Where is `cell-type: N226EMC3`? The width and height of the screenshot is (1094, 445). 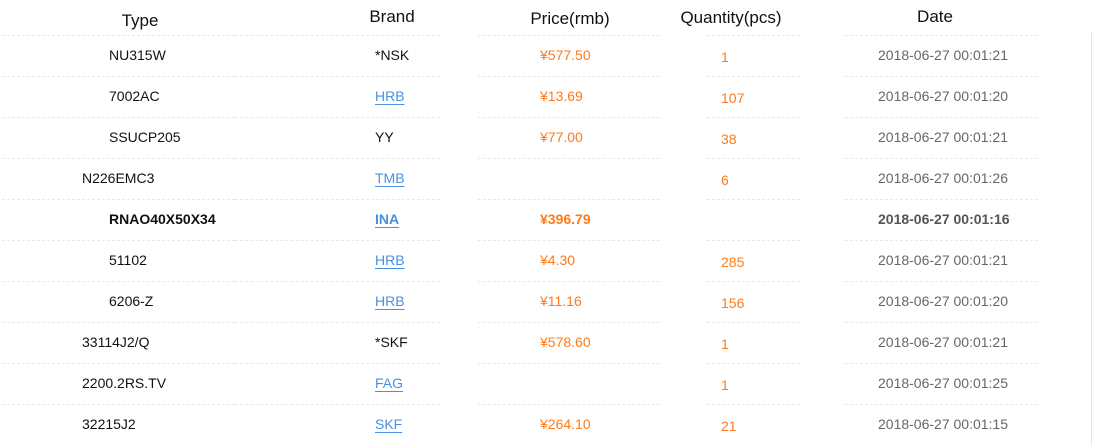 cell-type: N226EMC3 is located at coordinates (118, 178).